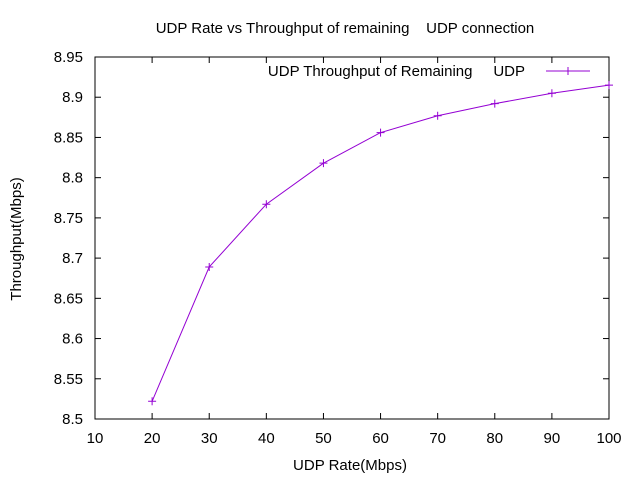 The image size is (640, 480). What do you see at coordinates (72, 339) in the screenshot?
I see `y-tick-label: 8.6` at bounding box center [72, 339].